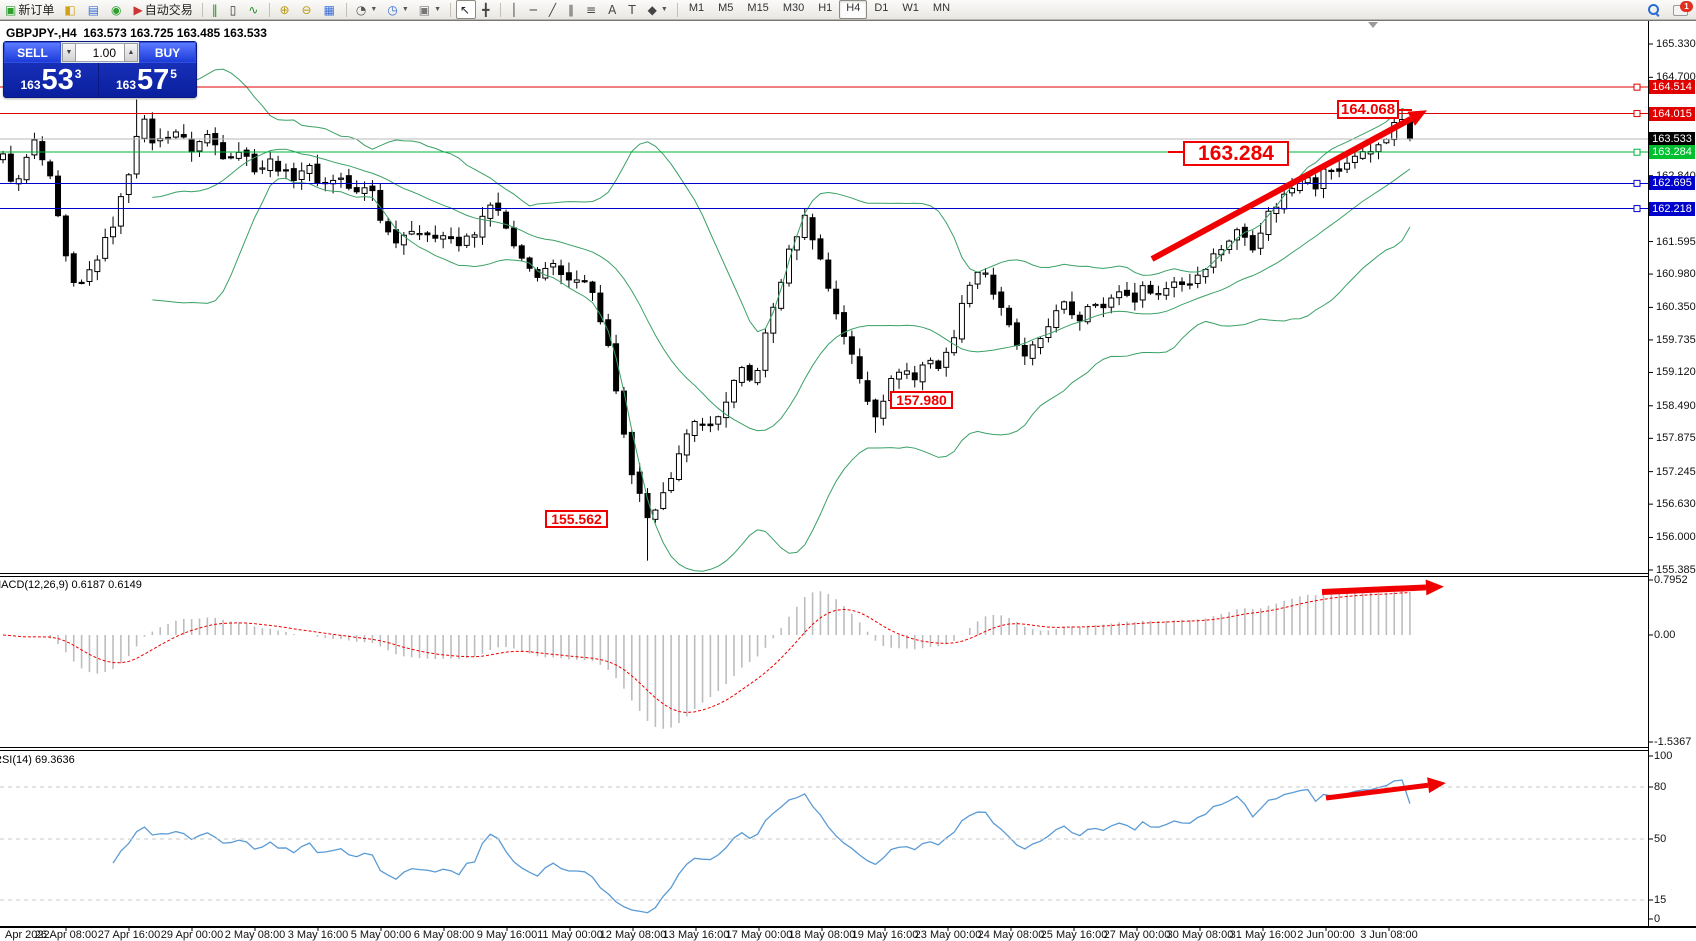 The image size is (1696, 941). What do you see at coordinates (486, 9) in the screenshot?
I see `crosshair-icon: ╋` at bounding box center [486, 9].